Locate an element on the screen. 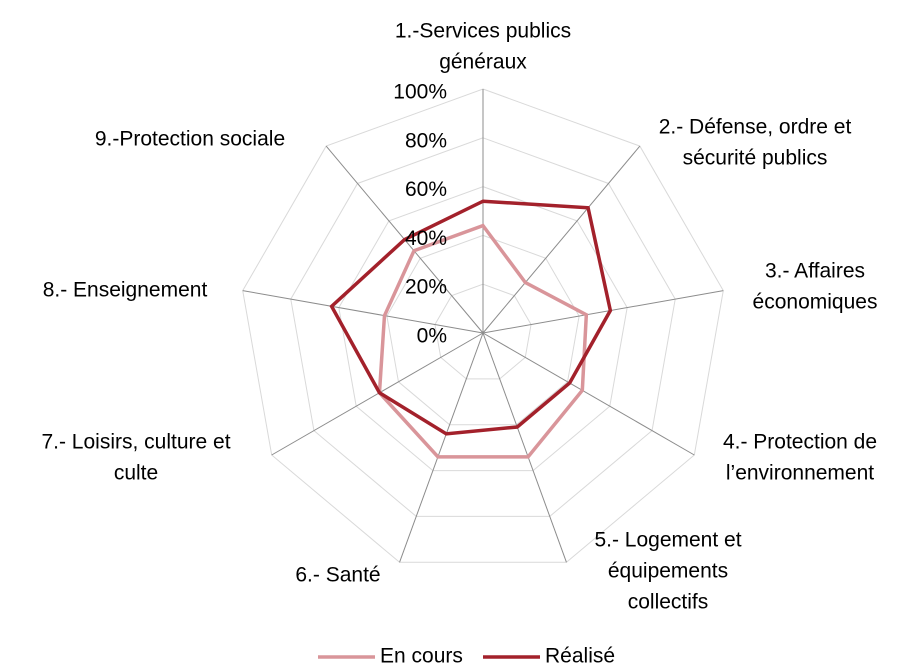 The image size is (909, 668). category-label: 1.-Services publics is located at coordinates (483, 31).